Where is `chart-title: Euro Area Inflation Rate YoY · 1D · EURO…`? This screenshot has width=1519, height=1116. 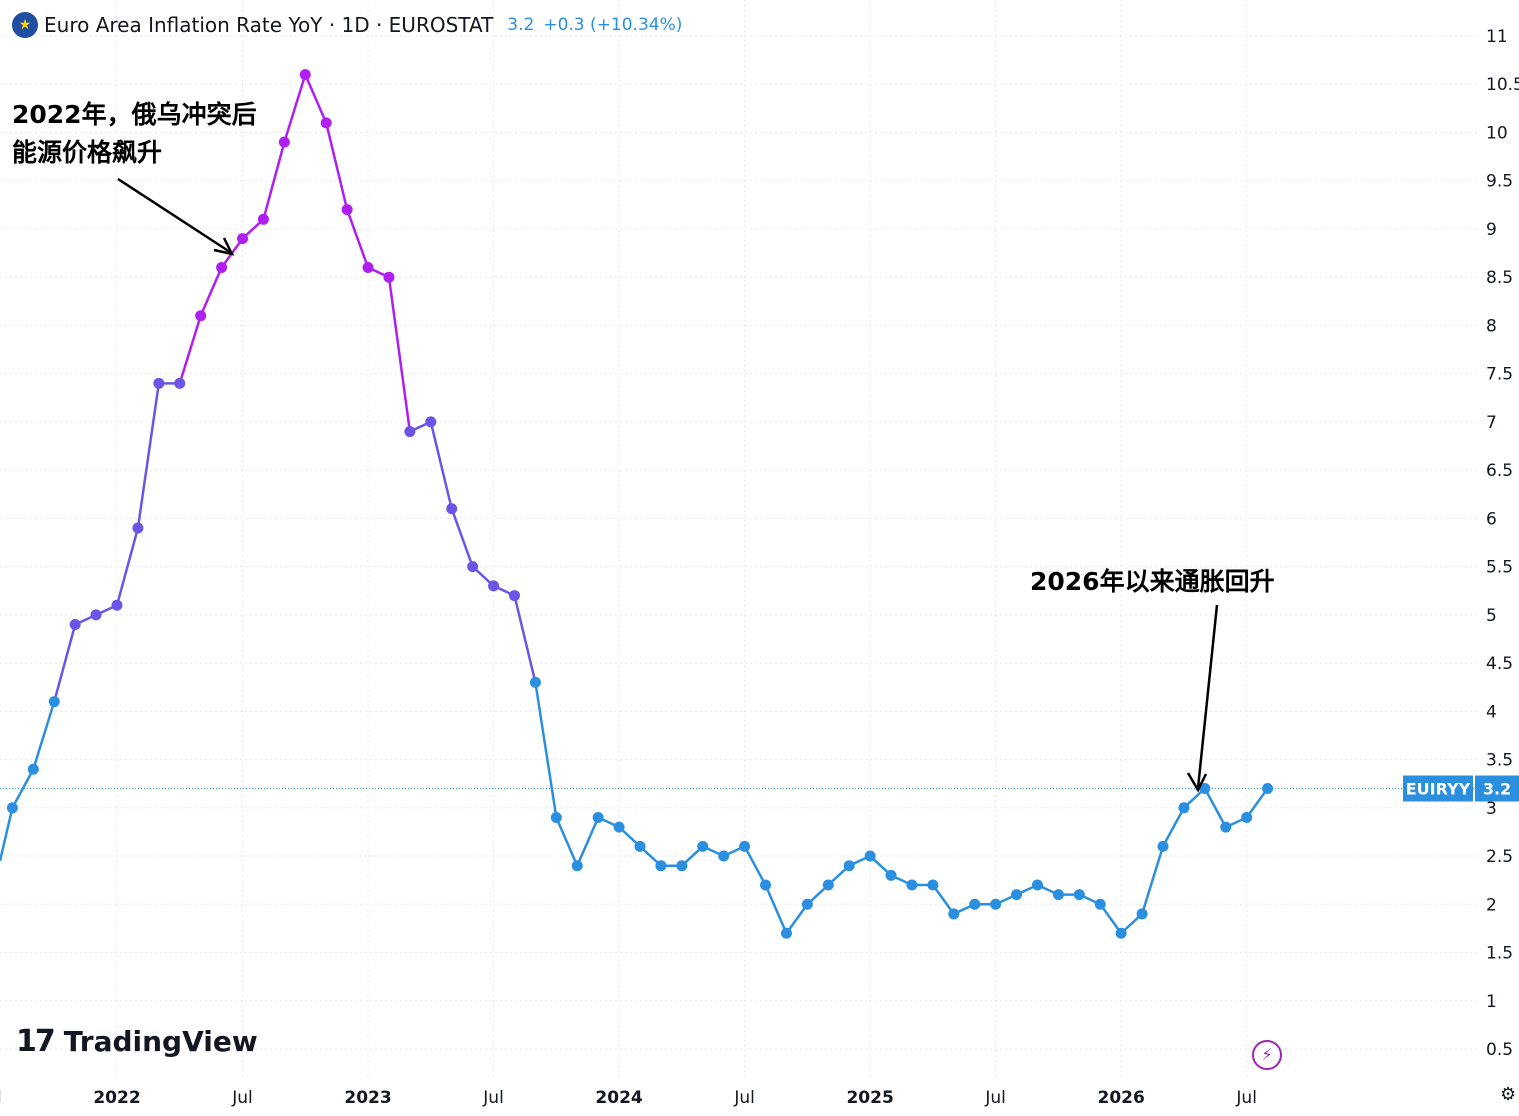
chart-title: Euro Area Inflation Rate YoY · 1D · EURO… is located at coordinates (269, 25).